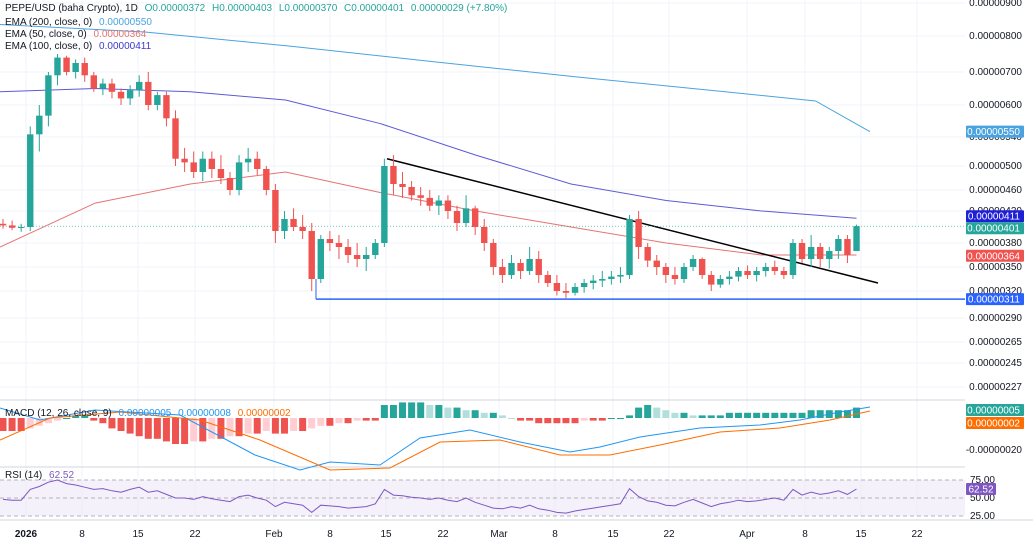 The image size is (1033, 543). I want to click on ema100-value: 0.00000411, so click(125, 46).